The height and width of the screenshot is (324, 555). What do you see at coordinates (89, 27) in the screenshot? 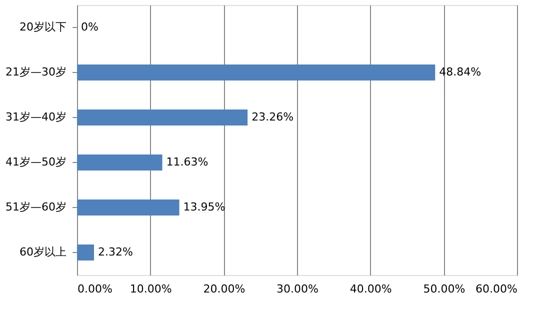
I see `data-label: 0%` at bounding box center [89, 27].